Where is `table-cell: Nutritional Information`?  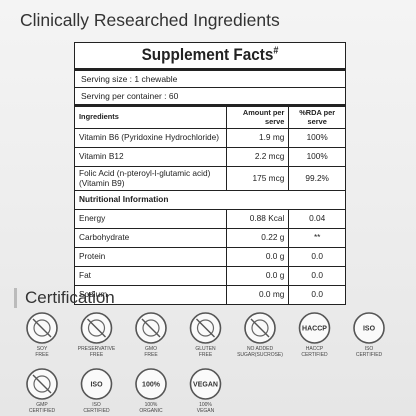 table-cell: Nutritional Information is located at coordinates (210, 200).